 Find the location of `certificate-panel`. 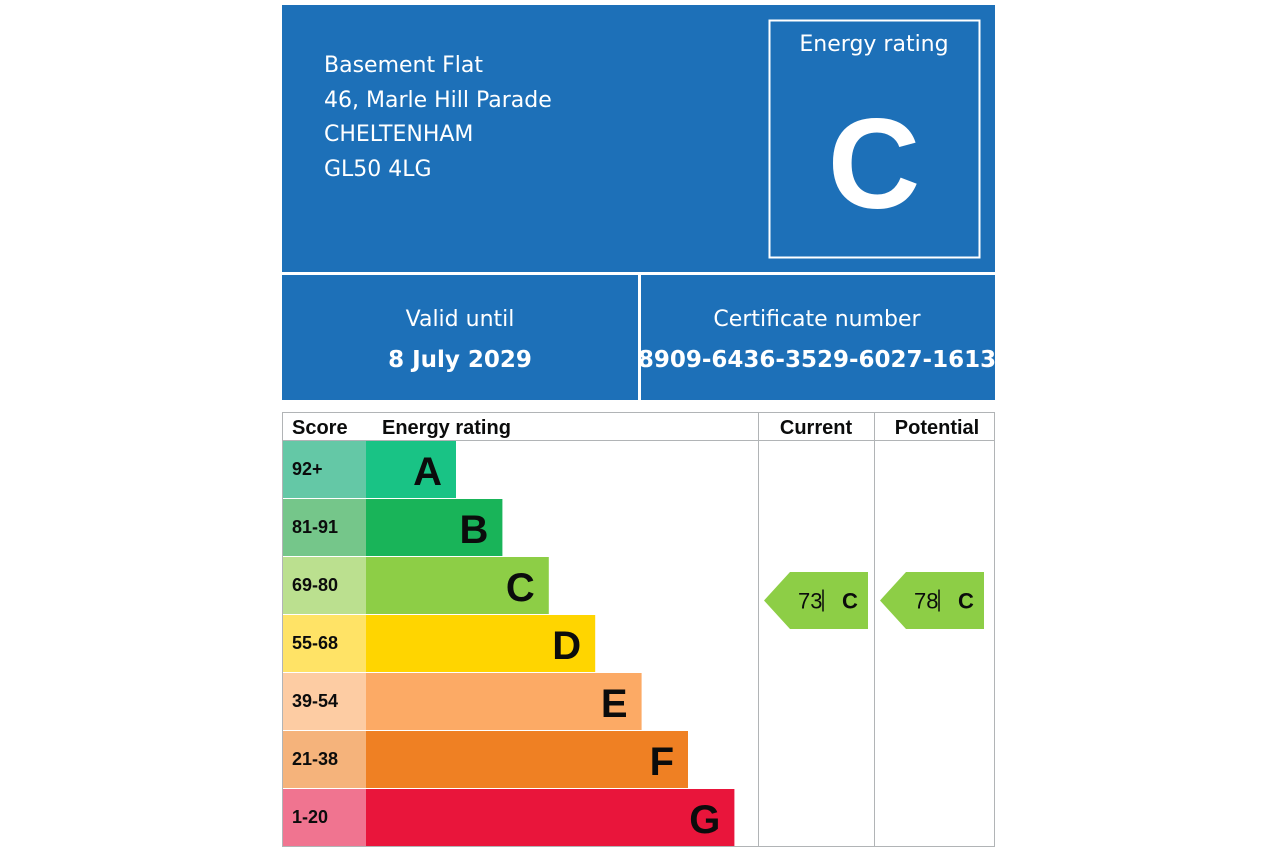

certificate-panel is located at coordinates (818, 337).